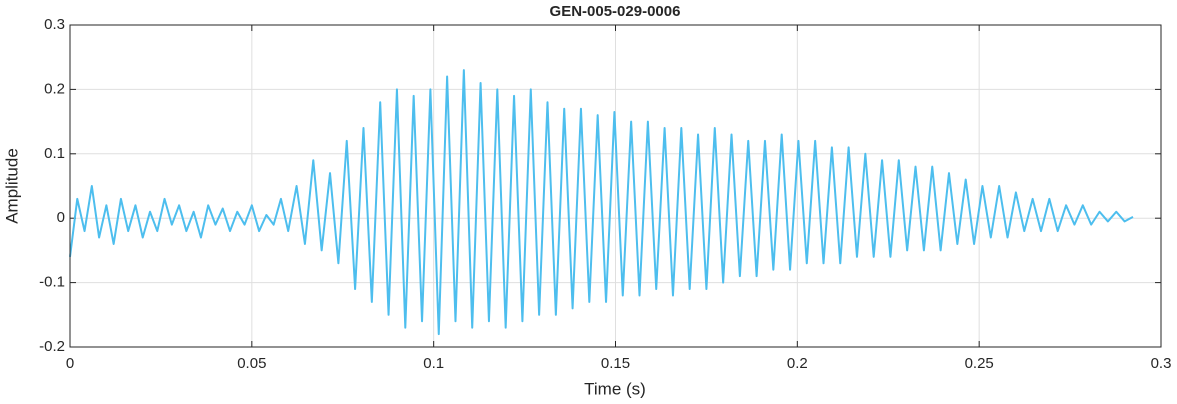  What do you see at coordinates (54, 24) in the screenshot?
I see `y-tick-label: 0.3` at bounding box center [54, 24].